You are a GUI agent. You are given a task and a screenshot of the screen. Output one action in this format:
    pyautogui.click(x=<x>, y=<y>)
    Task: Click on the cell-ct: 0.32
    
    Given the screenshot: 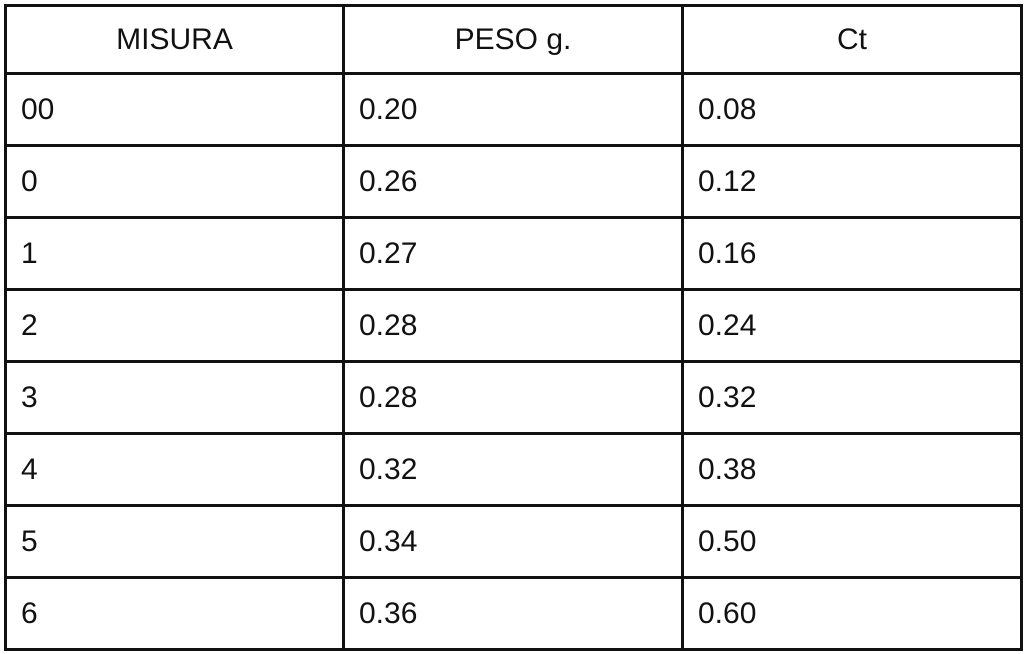 What is the action you would take?
    pyautogui.click(x=852, y=397)
    